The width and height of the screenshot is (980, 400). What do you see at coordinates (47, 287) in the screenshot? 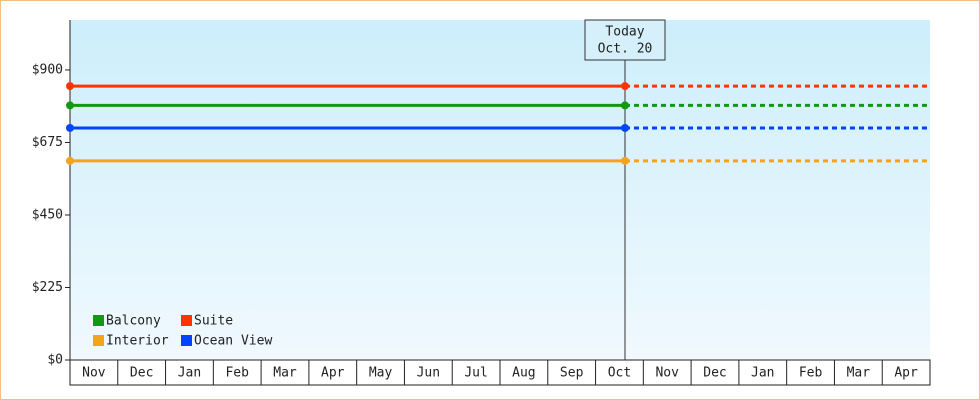
I see `y-tick-label: $225` at bounding box center [47, 287].